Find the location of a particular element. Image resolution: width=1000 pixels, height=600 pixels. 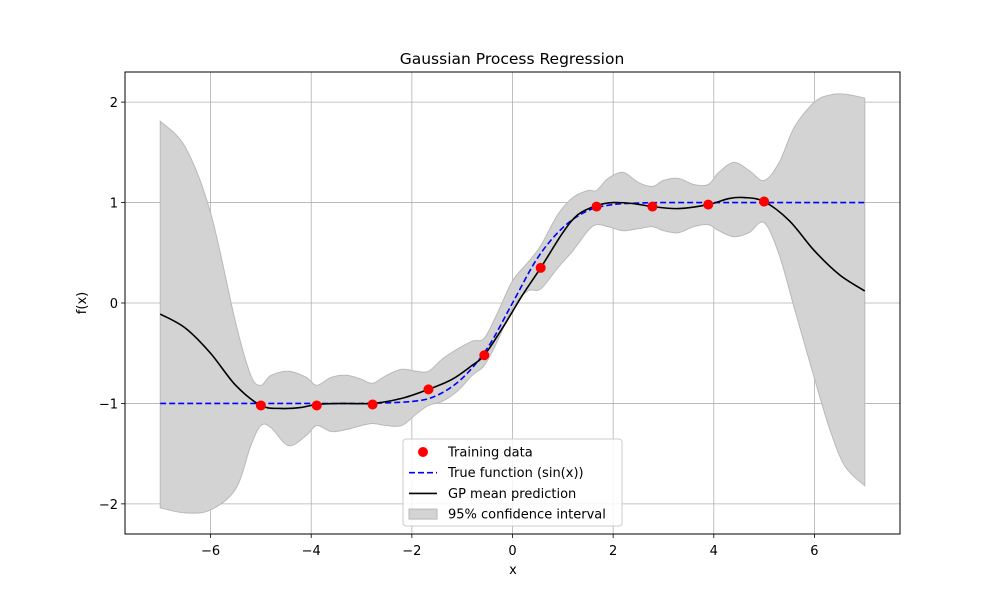

legend-item: Training data is located at coordinates (475, 453).